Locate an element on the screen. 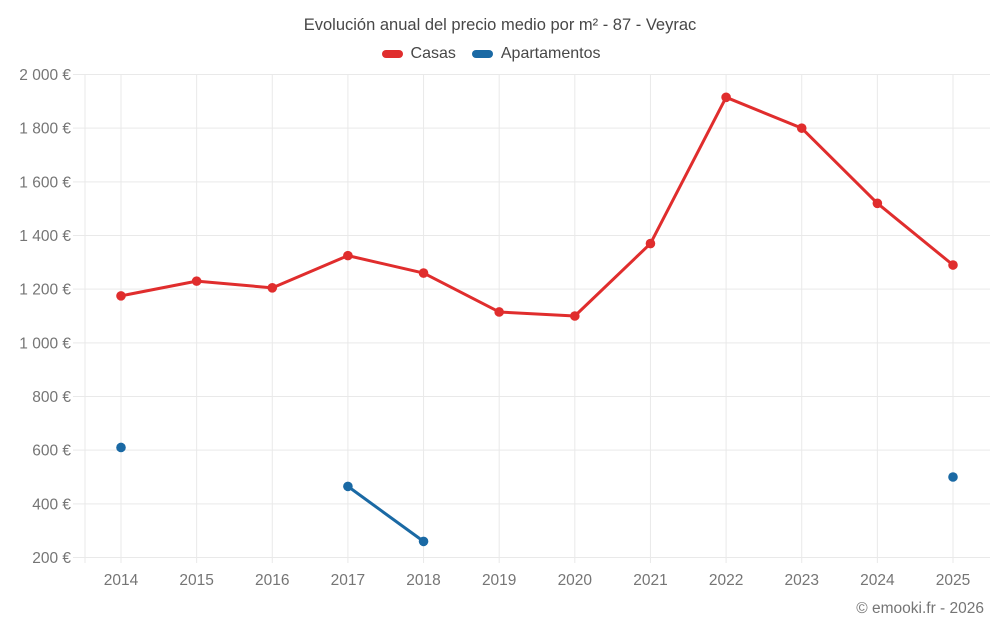  y-tick-label: 1 600 € is located at coordinates (45, 182).